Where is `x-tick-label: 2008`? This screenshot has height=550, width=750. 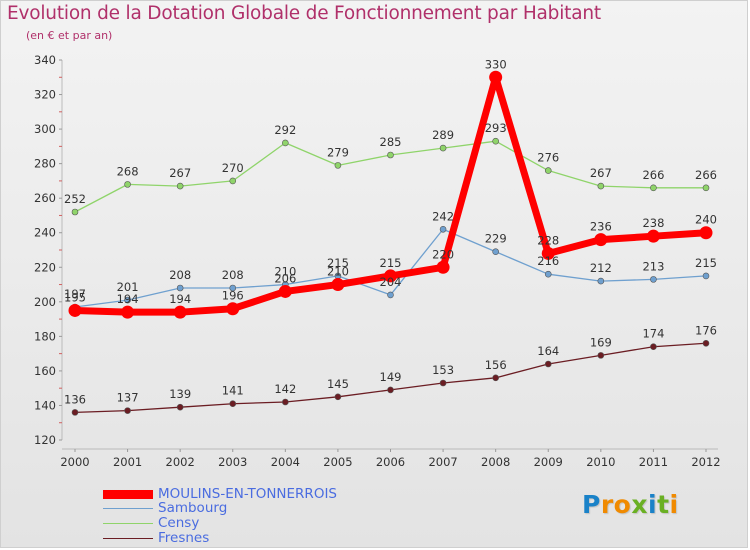 x-tick-label: 2008 is located at coordinates (495, 462).